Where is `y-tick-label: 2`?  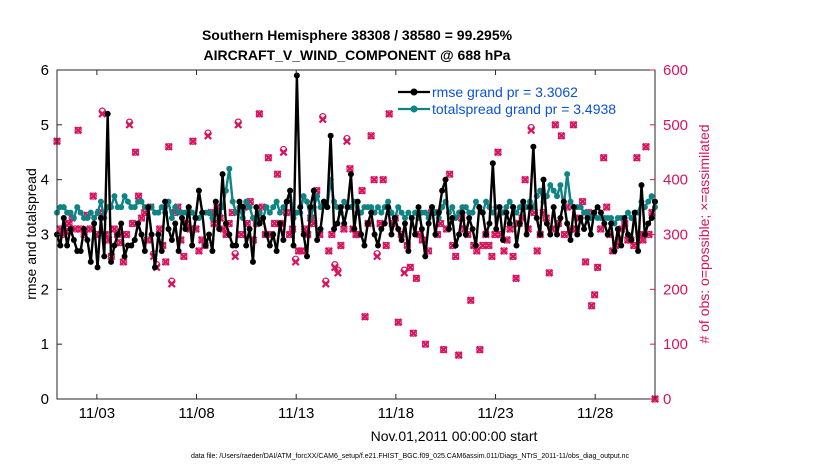
y-tick-label: 2 is located at coordinates (45, 289).